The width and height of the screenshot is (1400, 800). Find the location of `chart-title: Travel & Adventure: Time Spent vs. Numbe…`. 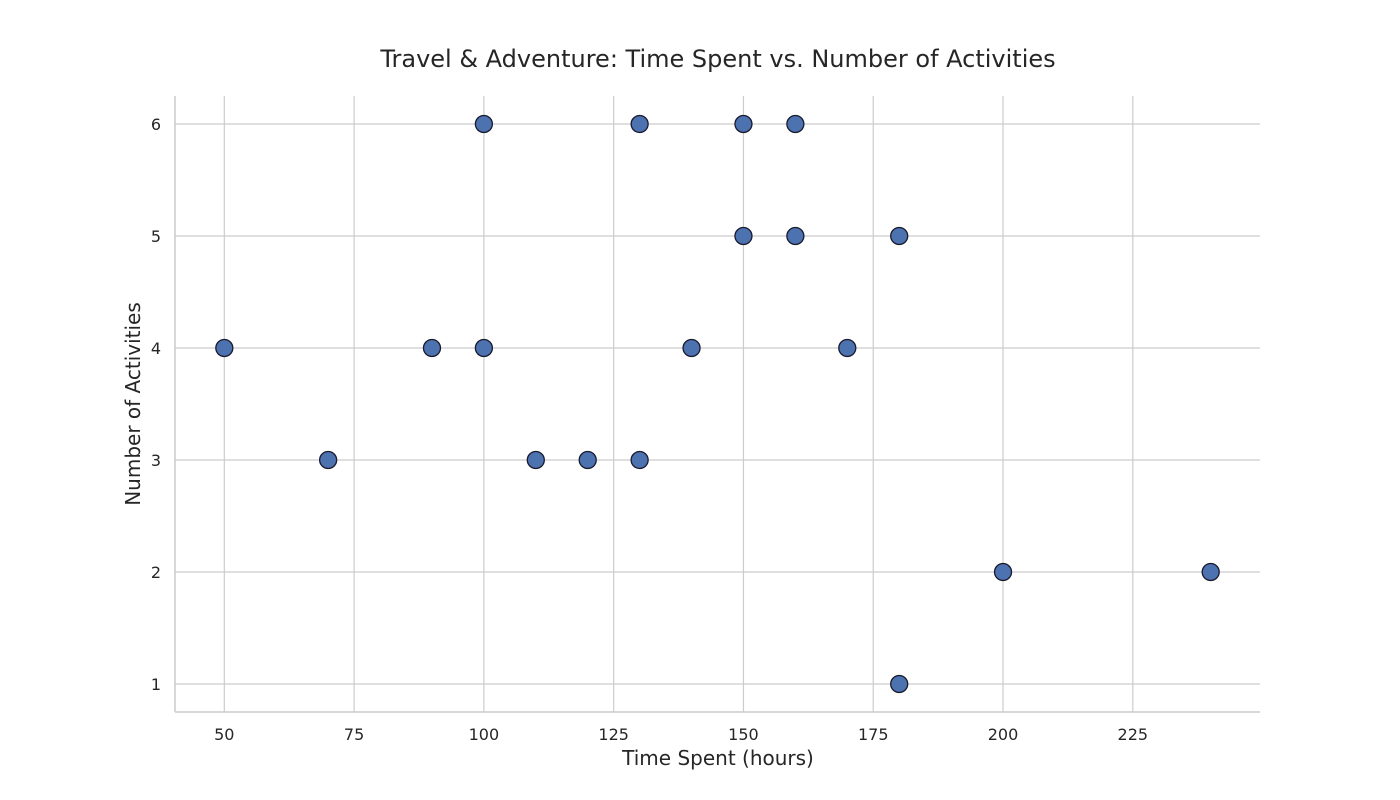

chart-title: Travel & Adventure: Time Spent vs. Numbe… is located at coordinates (717, 59).